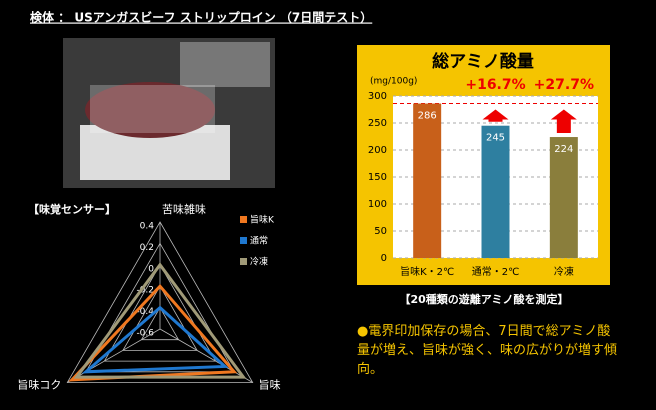  I want to click on y-tick-label: 200, so click(377, 150).